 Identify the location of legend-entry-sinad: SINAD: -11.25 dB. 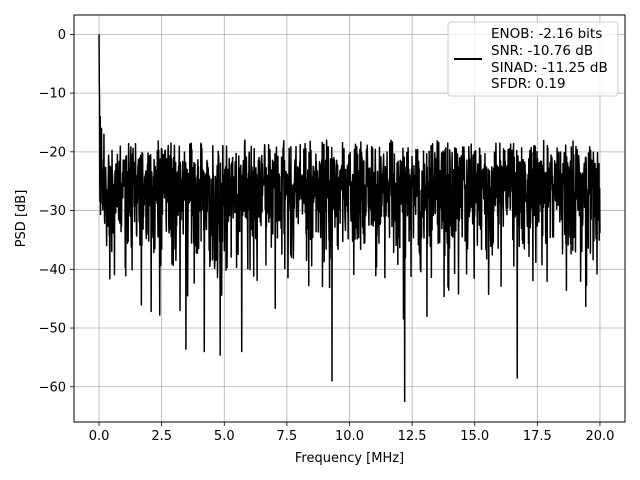
(549, 68).